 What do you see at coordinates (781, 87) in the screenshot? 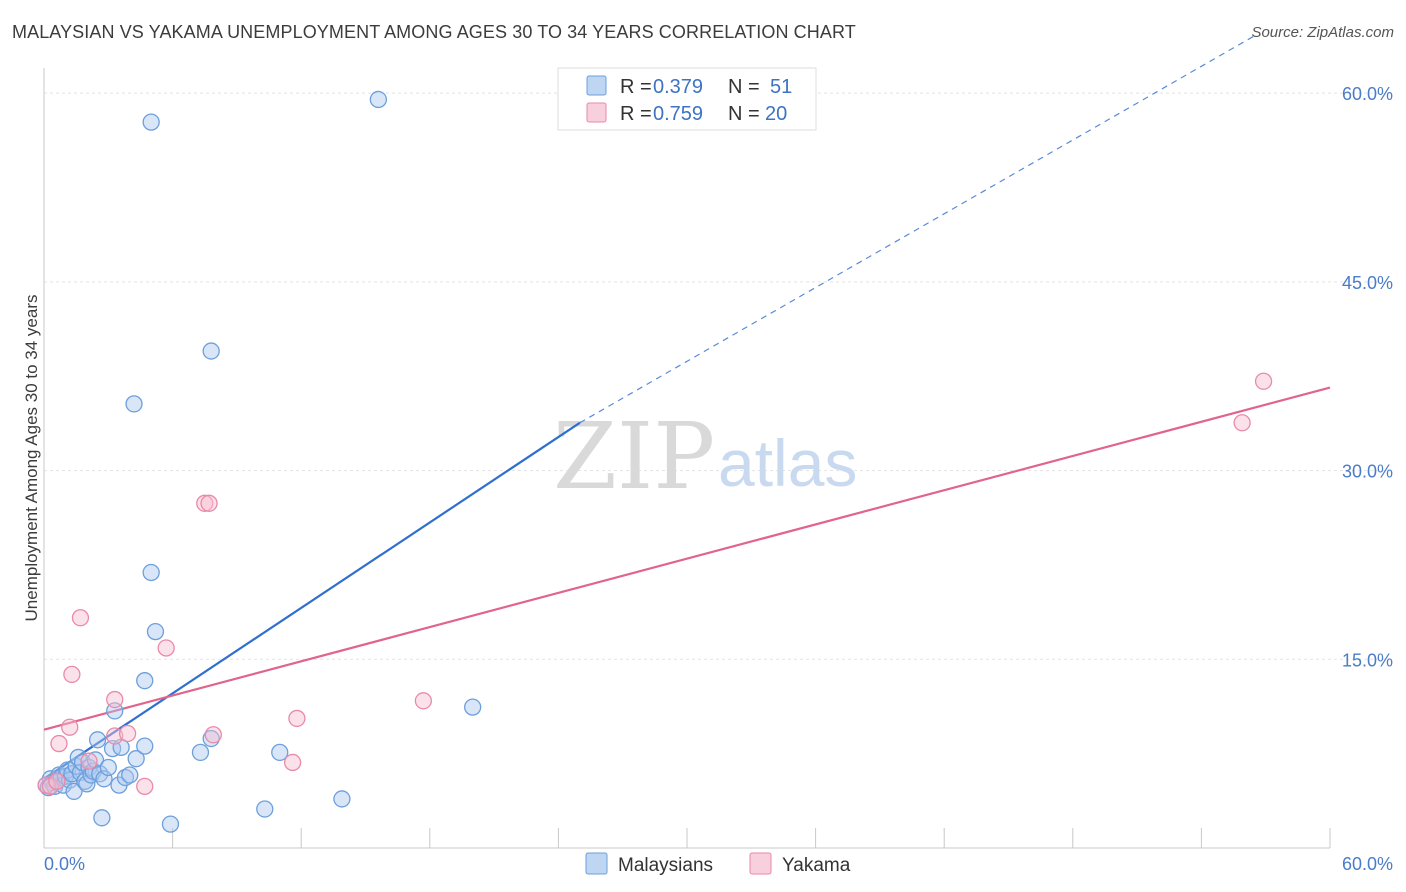
I see `legend-n-value-malaysians: 51` at bounding box center [781, 87].